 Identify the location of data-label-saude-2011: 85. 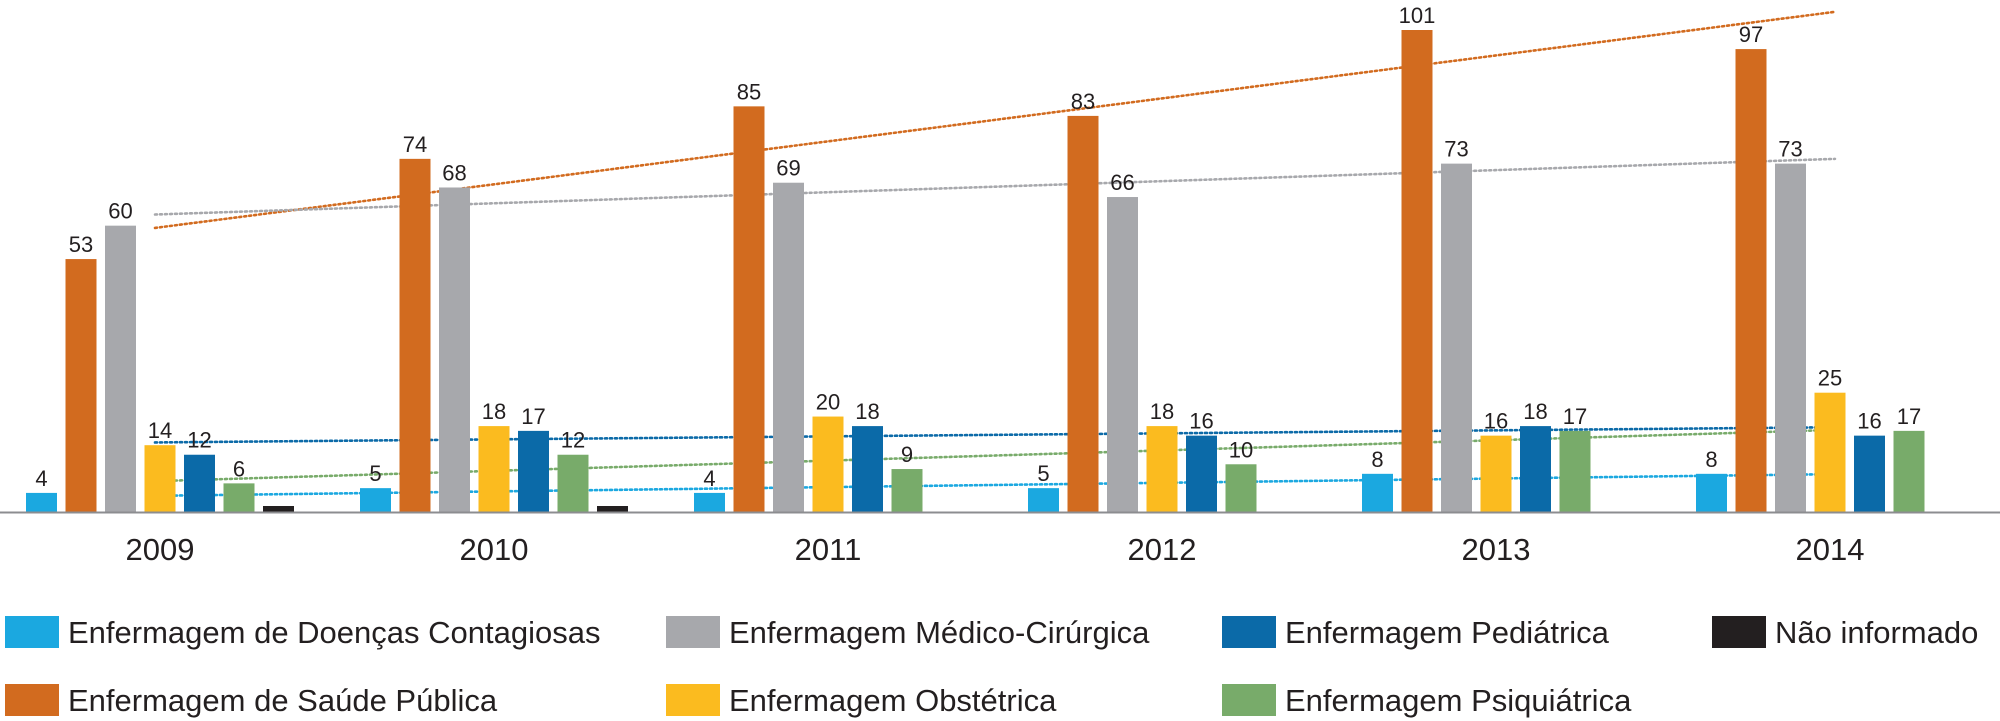
(749, 91).